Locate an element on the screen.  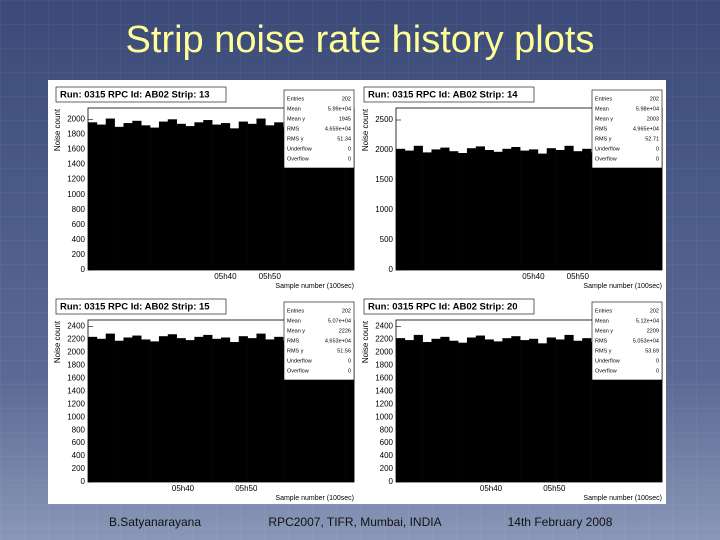
stats-label: RMS is located at coordinates (601, 129).